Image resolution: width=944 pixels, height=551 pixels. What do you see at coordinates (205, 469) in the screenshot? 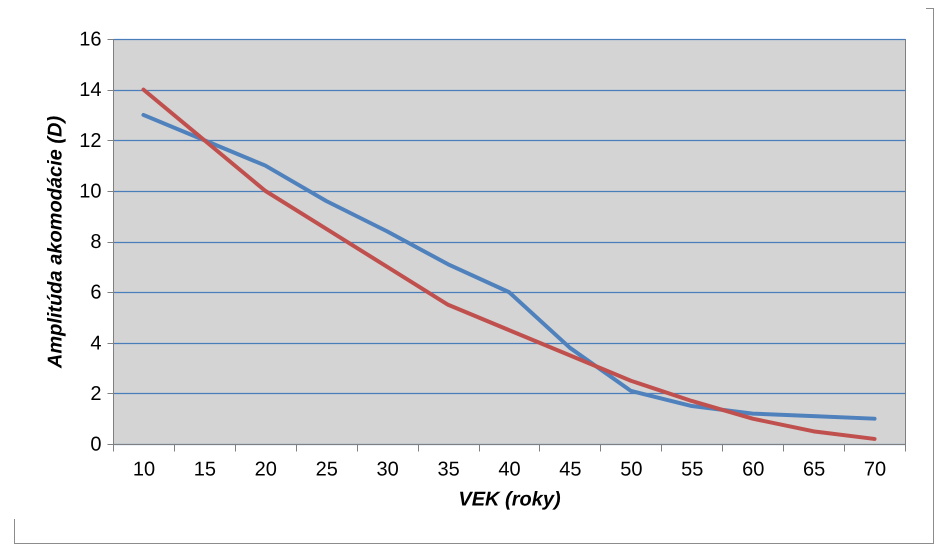
I see `x-tick-label: 15` at bounding box center [205, 469].